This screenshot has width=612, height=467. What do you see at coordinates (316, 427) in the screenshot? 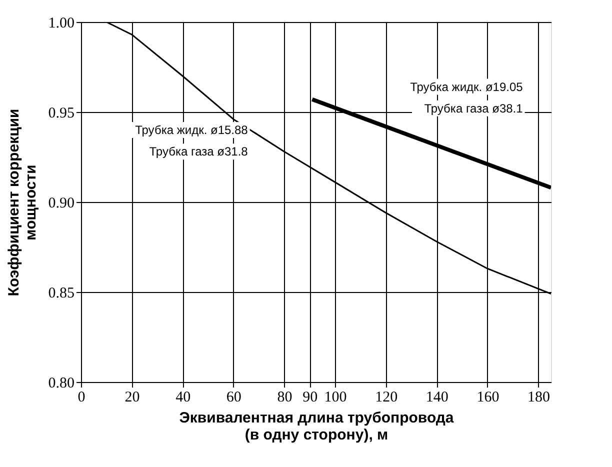
I see `x-axis-title: Эквивалентная длина трубопровода (в одну сторону), м` at bounding box center [316, 427].